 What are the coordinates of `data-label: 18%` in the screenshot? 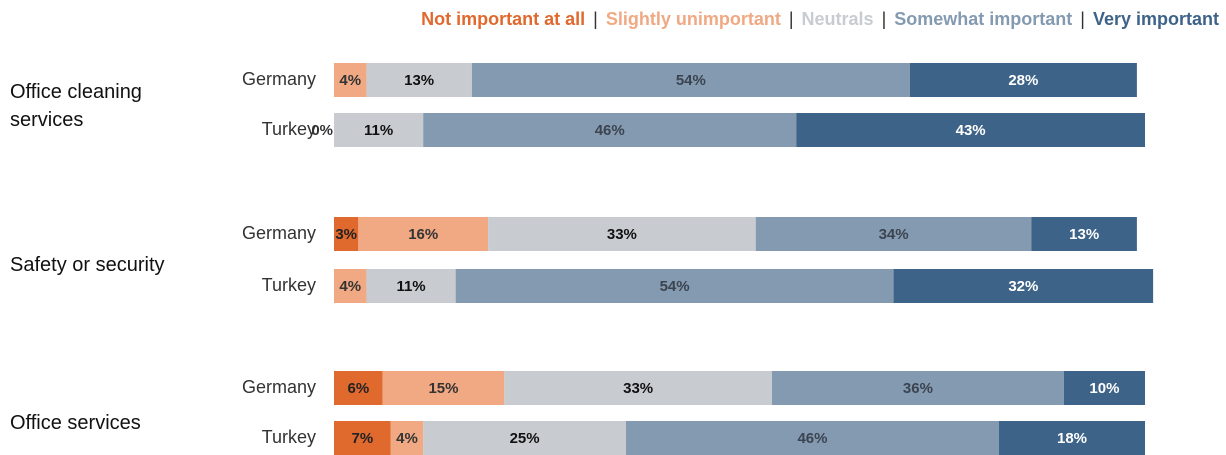 It's located at (1072, 438).